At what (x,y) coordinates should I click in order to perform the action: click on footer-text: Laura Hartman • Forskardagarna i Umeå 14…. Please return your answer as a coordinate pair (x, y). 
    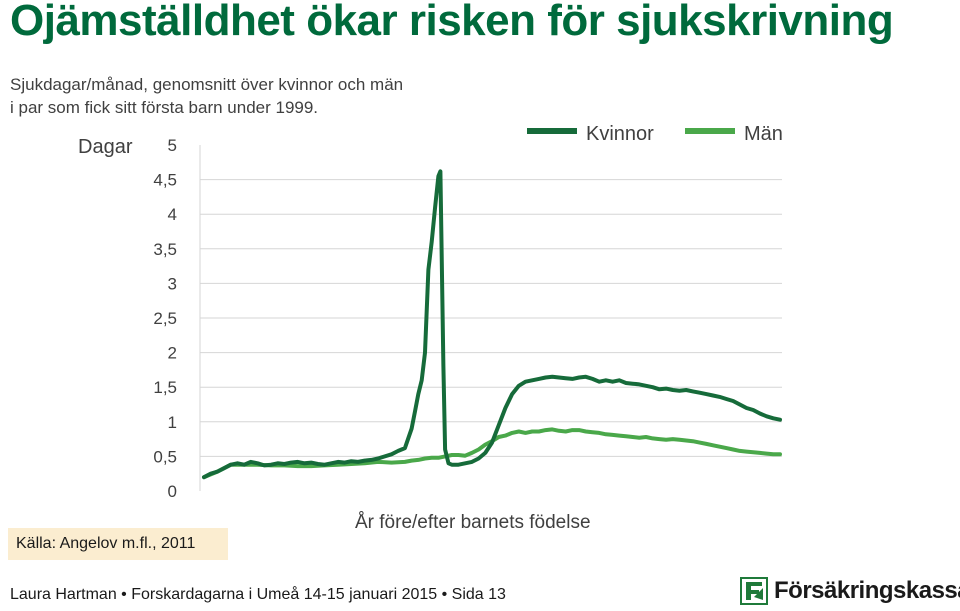
    Looking at the image, I should click on (258, 594).